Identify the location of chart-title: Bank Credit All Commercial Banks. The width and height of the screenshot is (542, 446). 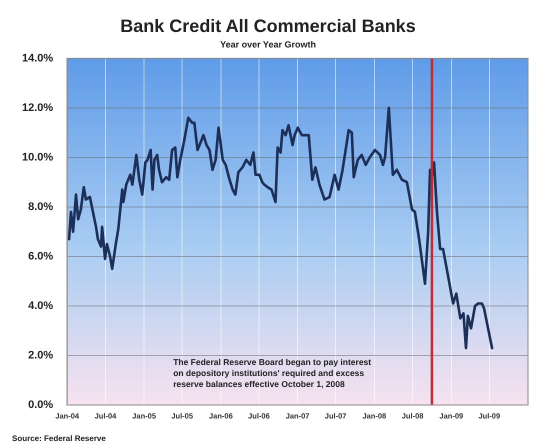
(268, 26).